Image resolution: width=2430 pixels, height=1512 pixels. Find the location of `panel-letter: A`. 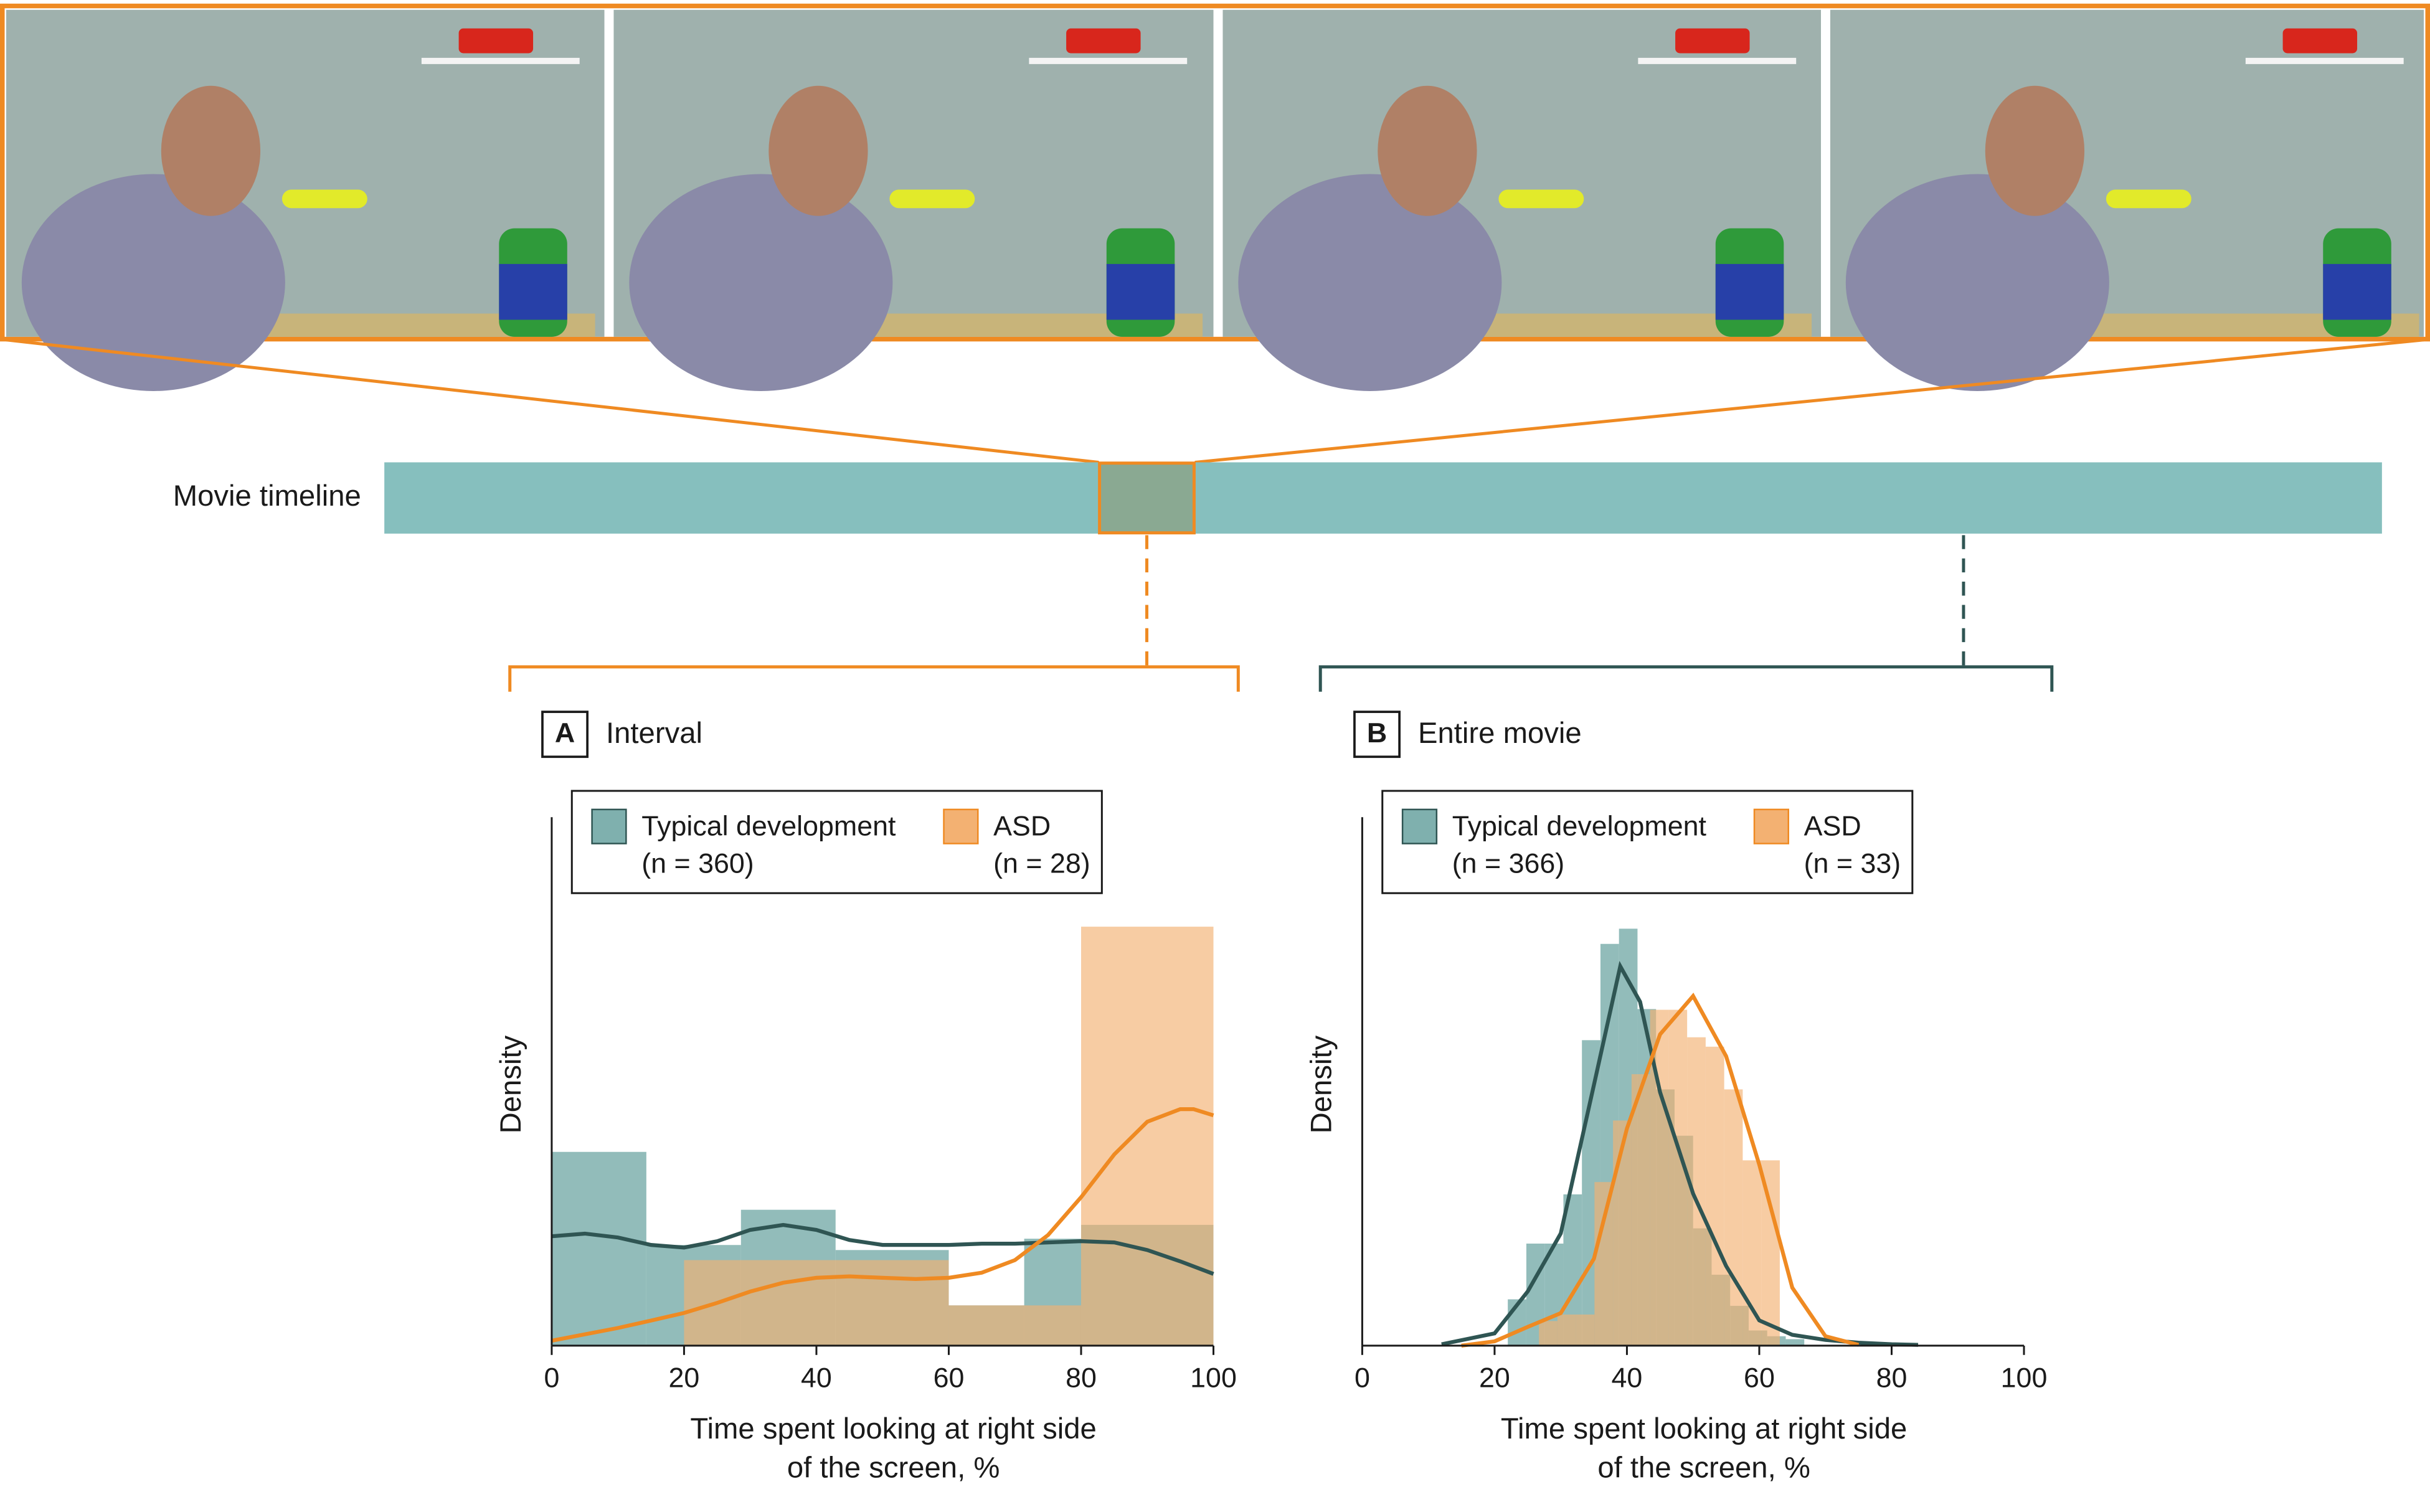

panel-letter: A is located at coordinates (565, 733).